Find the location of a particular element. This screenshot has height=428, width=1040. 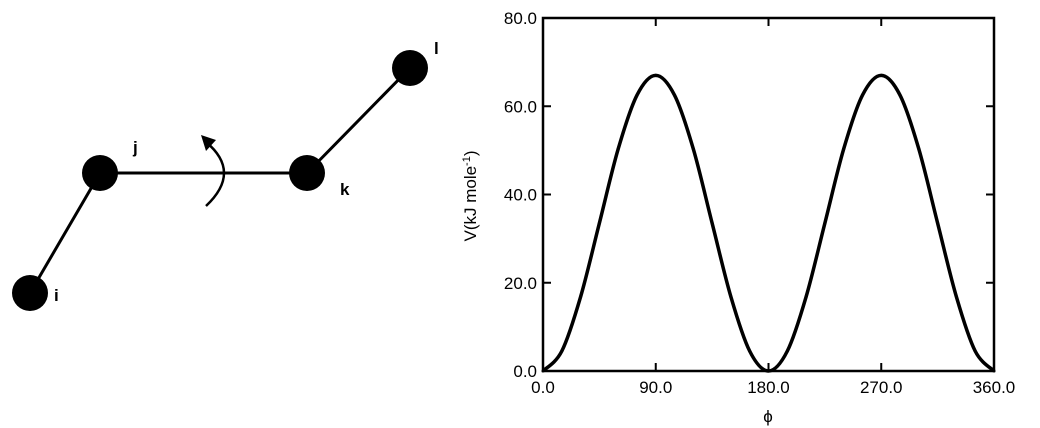

x-tick-label: 180.0 is located at coordinates (768, 387).